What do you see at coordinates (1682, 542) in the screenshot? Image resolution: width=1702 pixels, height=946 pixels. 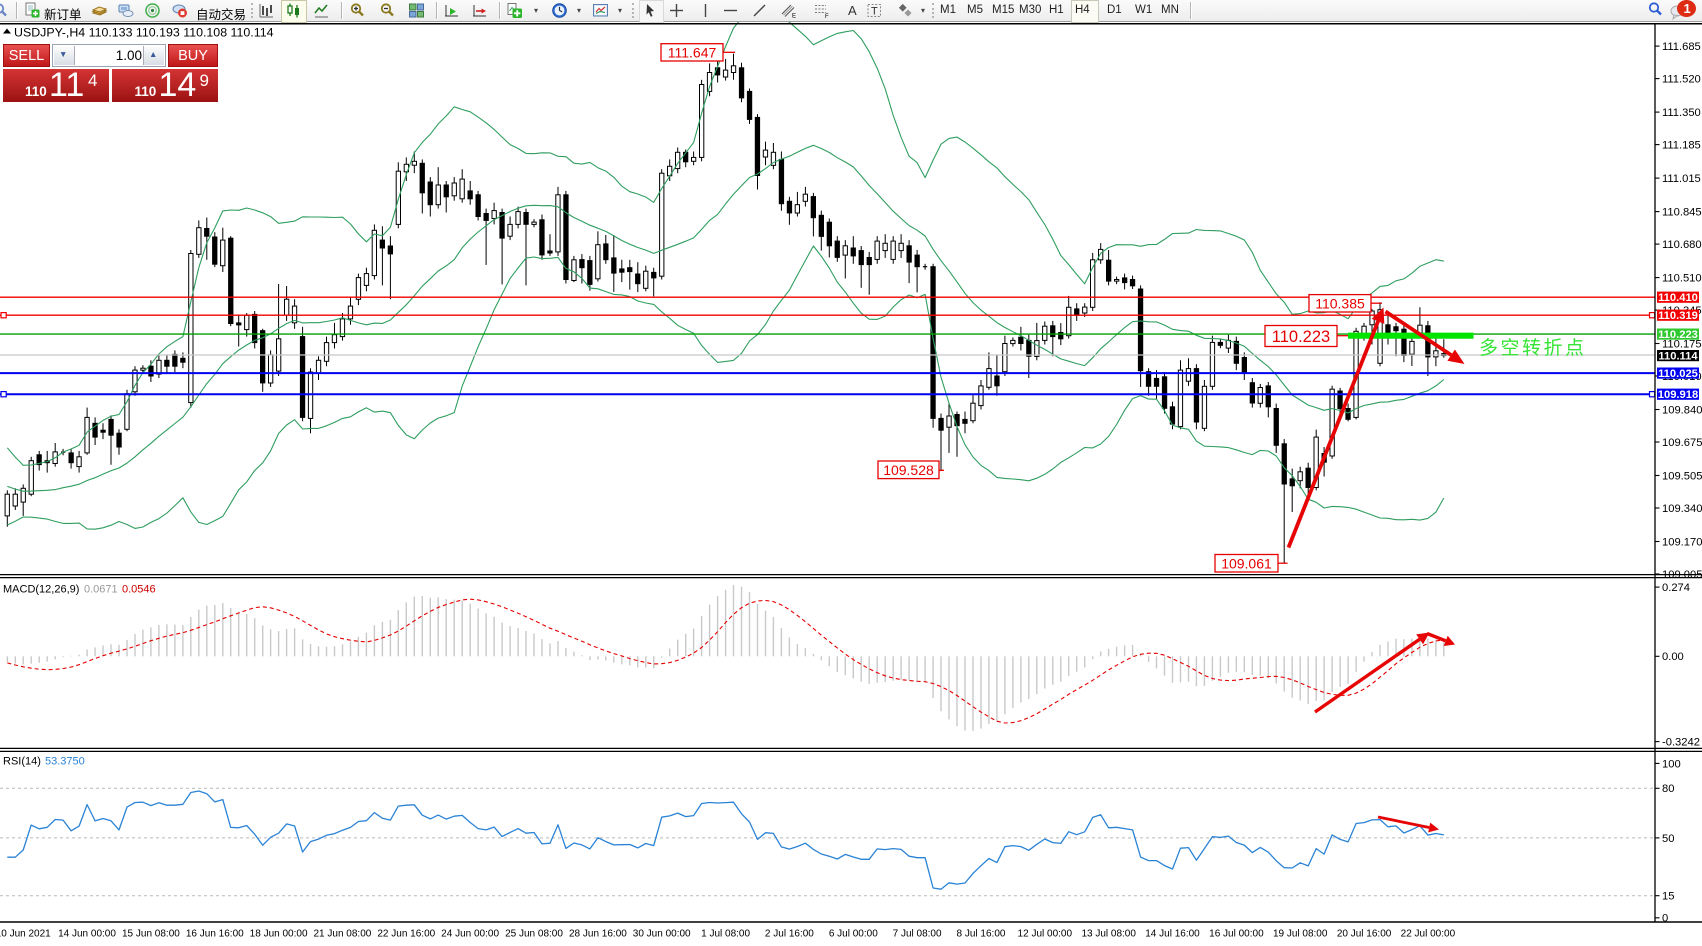 I see `svg-text: 109.170` at bounding box center [1682, 542].